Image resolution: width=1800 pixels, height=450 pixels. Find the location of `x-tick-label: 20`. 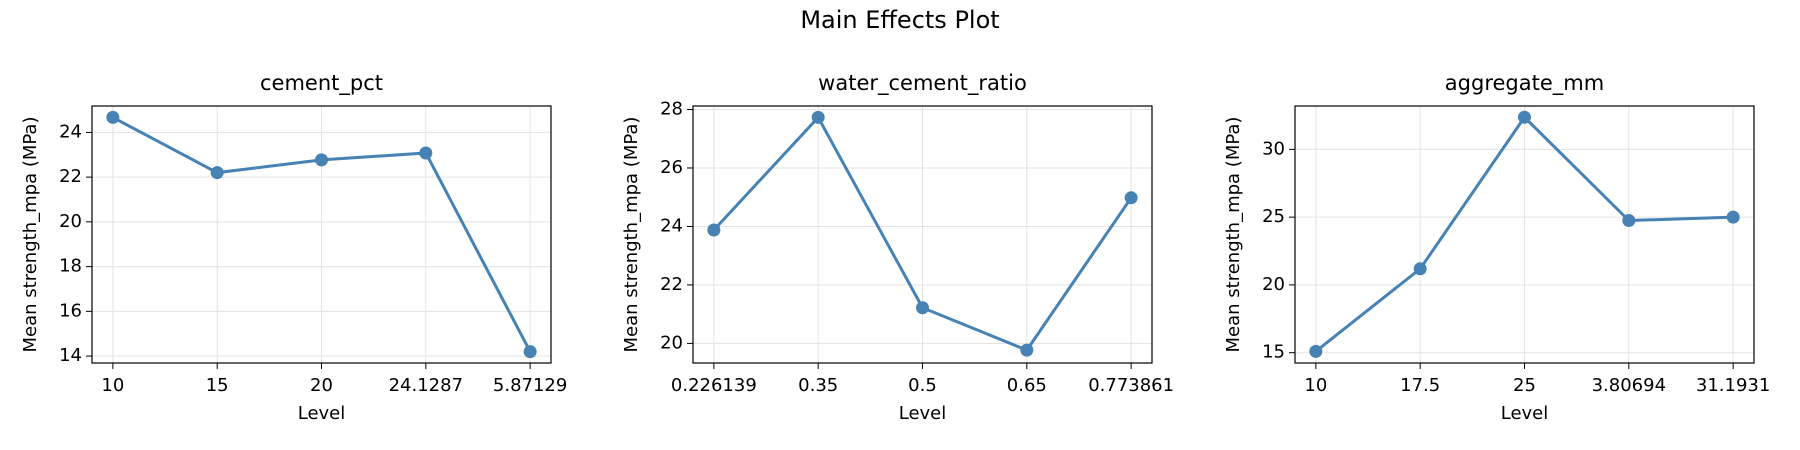

x-tick-label: 20 is located at coordinates (321, 385).